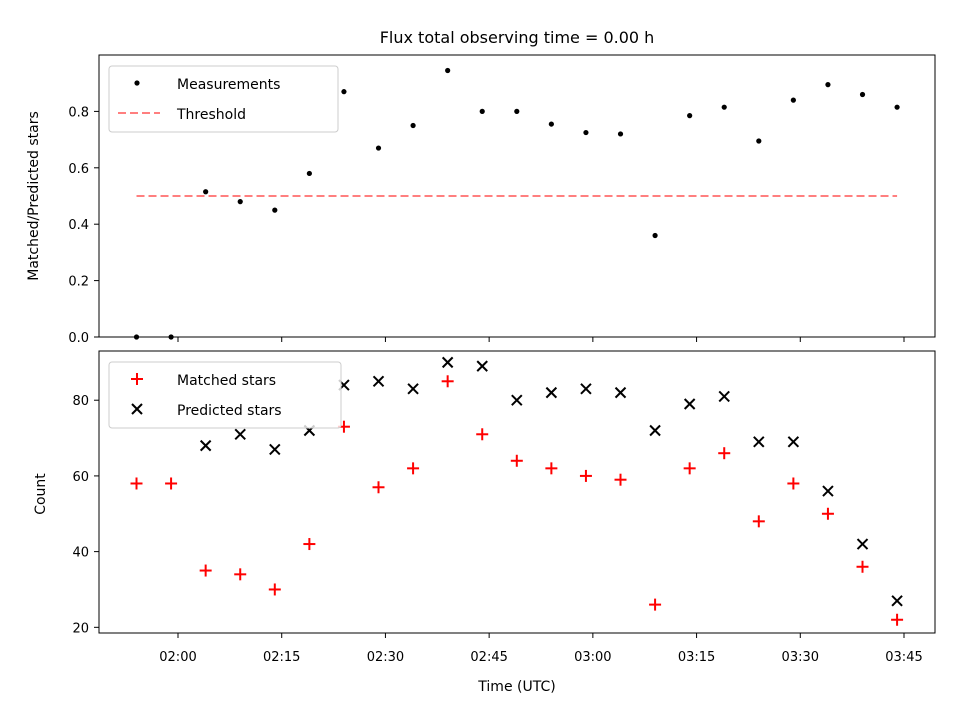 The height and width of the screenshot is (720, 960). What do you see at coordinates (137, 409) in the screenshot?
I see `legend-marker-predicted` at bounding box center [137, 409].